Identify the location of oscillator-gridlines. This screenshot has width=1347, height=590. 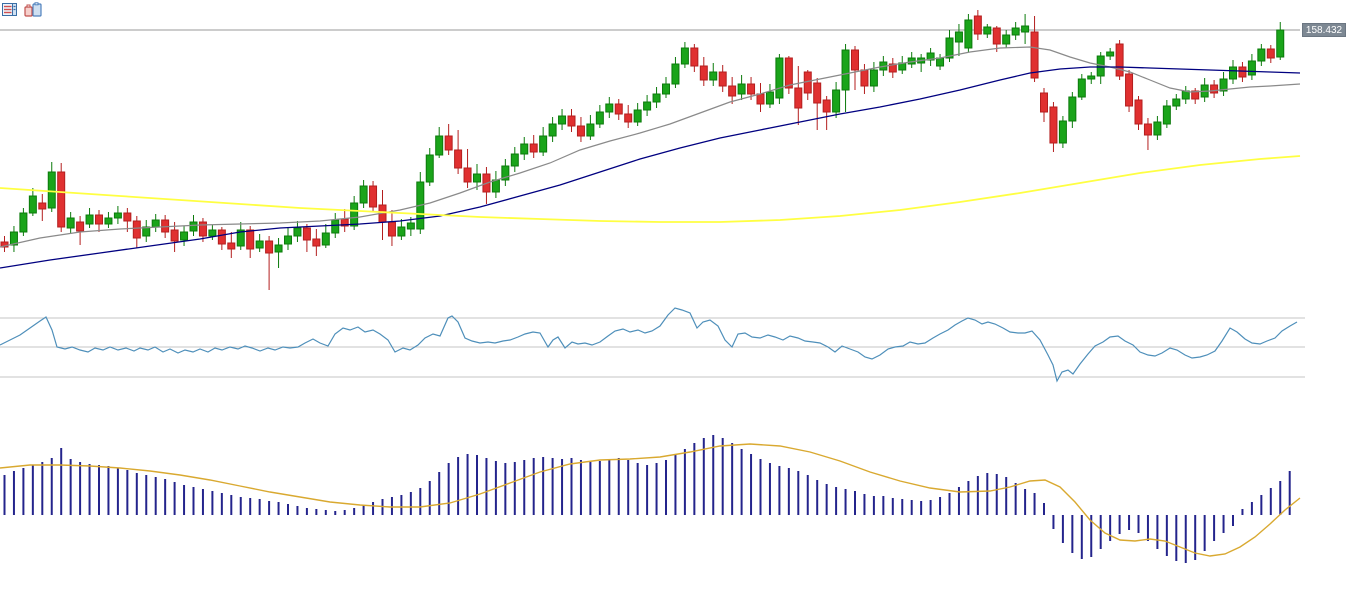
(652, 347).